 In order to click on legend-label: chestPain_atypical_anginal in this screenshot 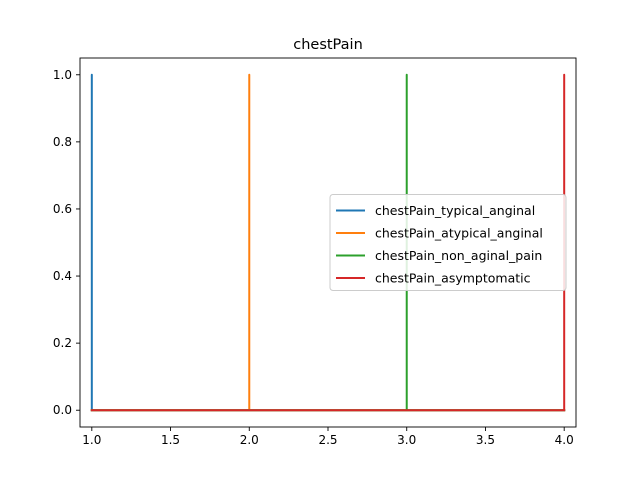, I will do `click(459, 233)`.